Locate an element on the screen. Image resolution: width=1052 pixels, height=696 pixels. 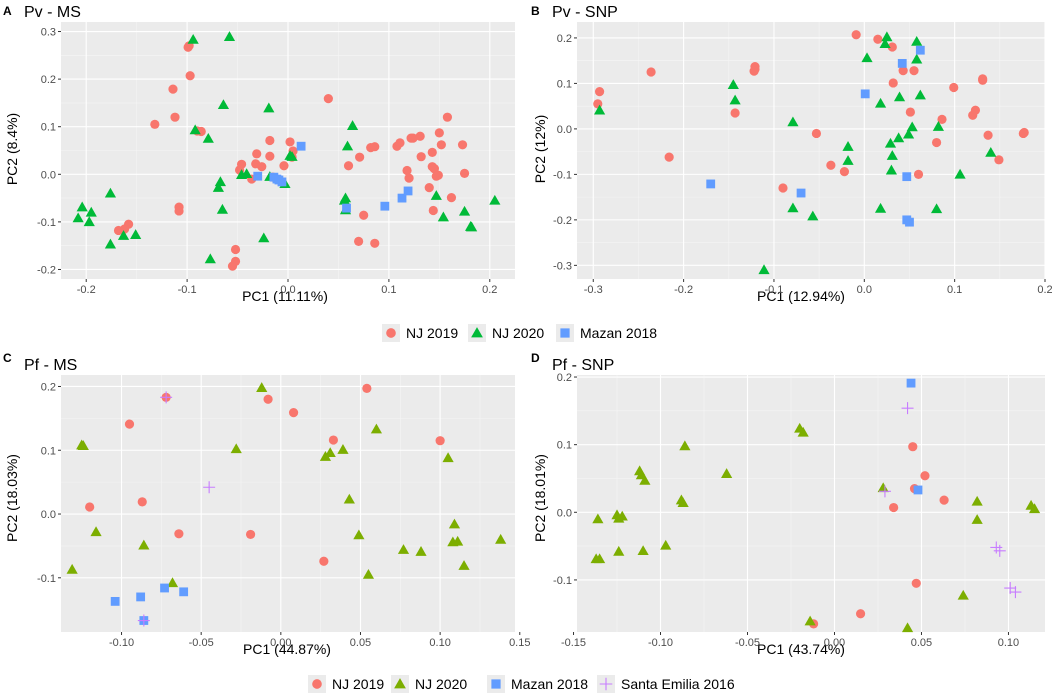
legend-label: Mazan 2018 is located at coordinates (549, 684).